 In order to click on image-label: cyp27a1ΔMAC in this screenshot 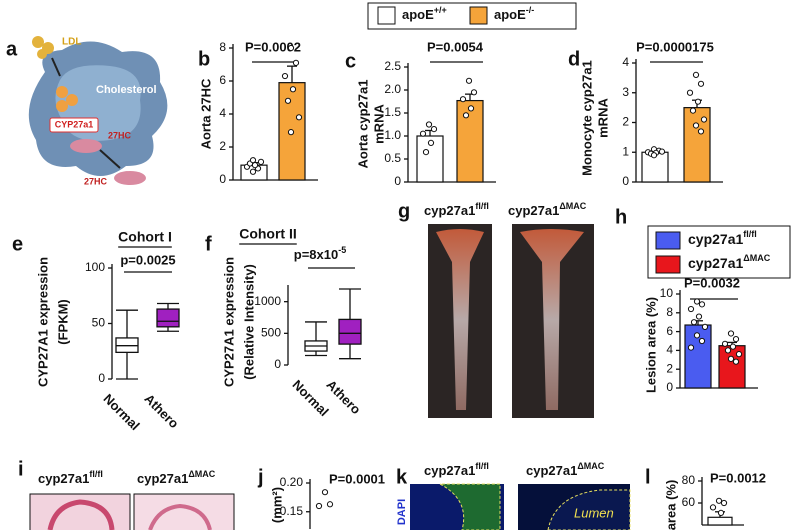, I will do `click(565, 469)`.